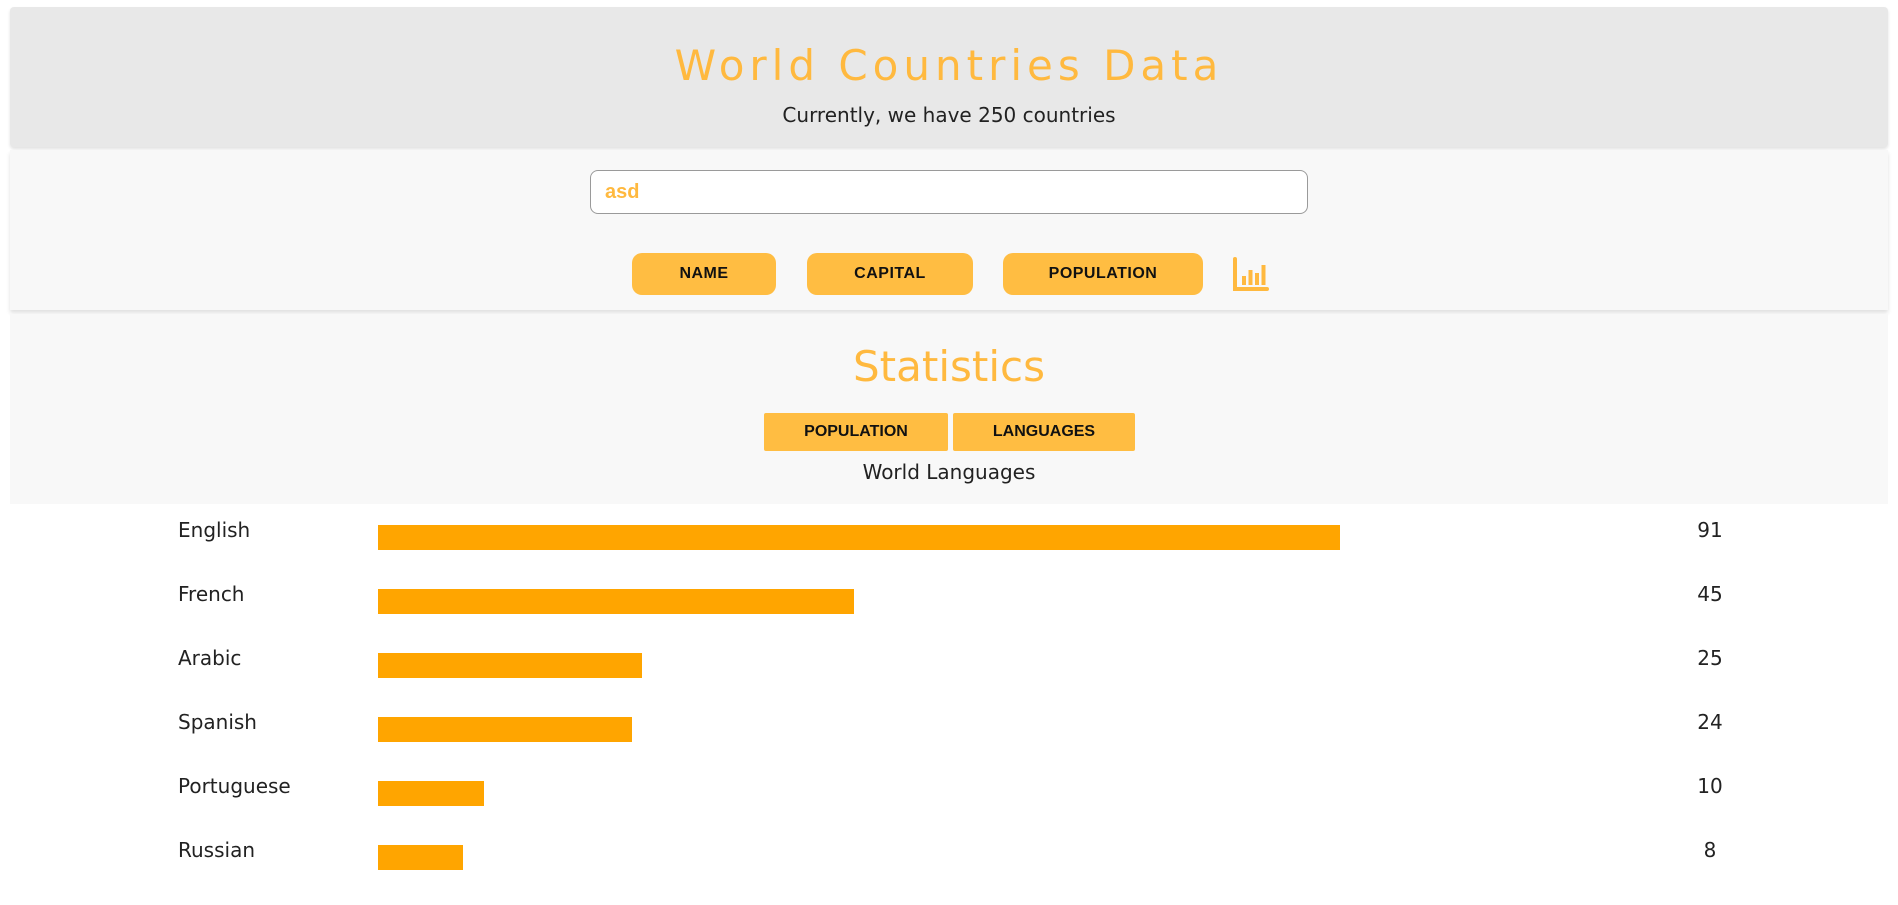 This screenshot has height=905, width=1898. I want to click on bar-value: 91, so click(1710, 530).